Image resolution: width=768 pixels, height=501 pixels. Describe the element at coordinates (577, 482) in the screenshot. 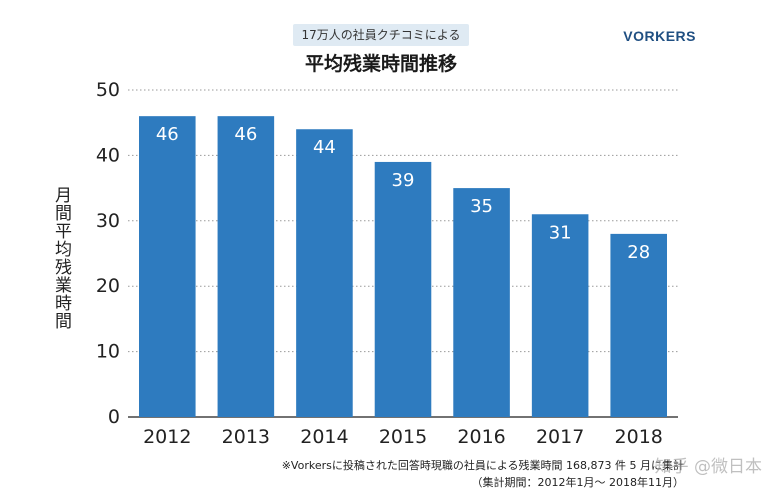

I see `footnote-line-2: （集計期間：2012年1月〜 2018年11月）` at that location.